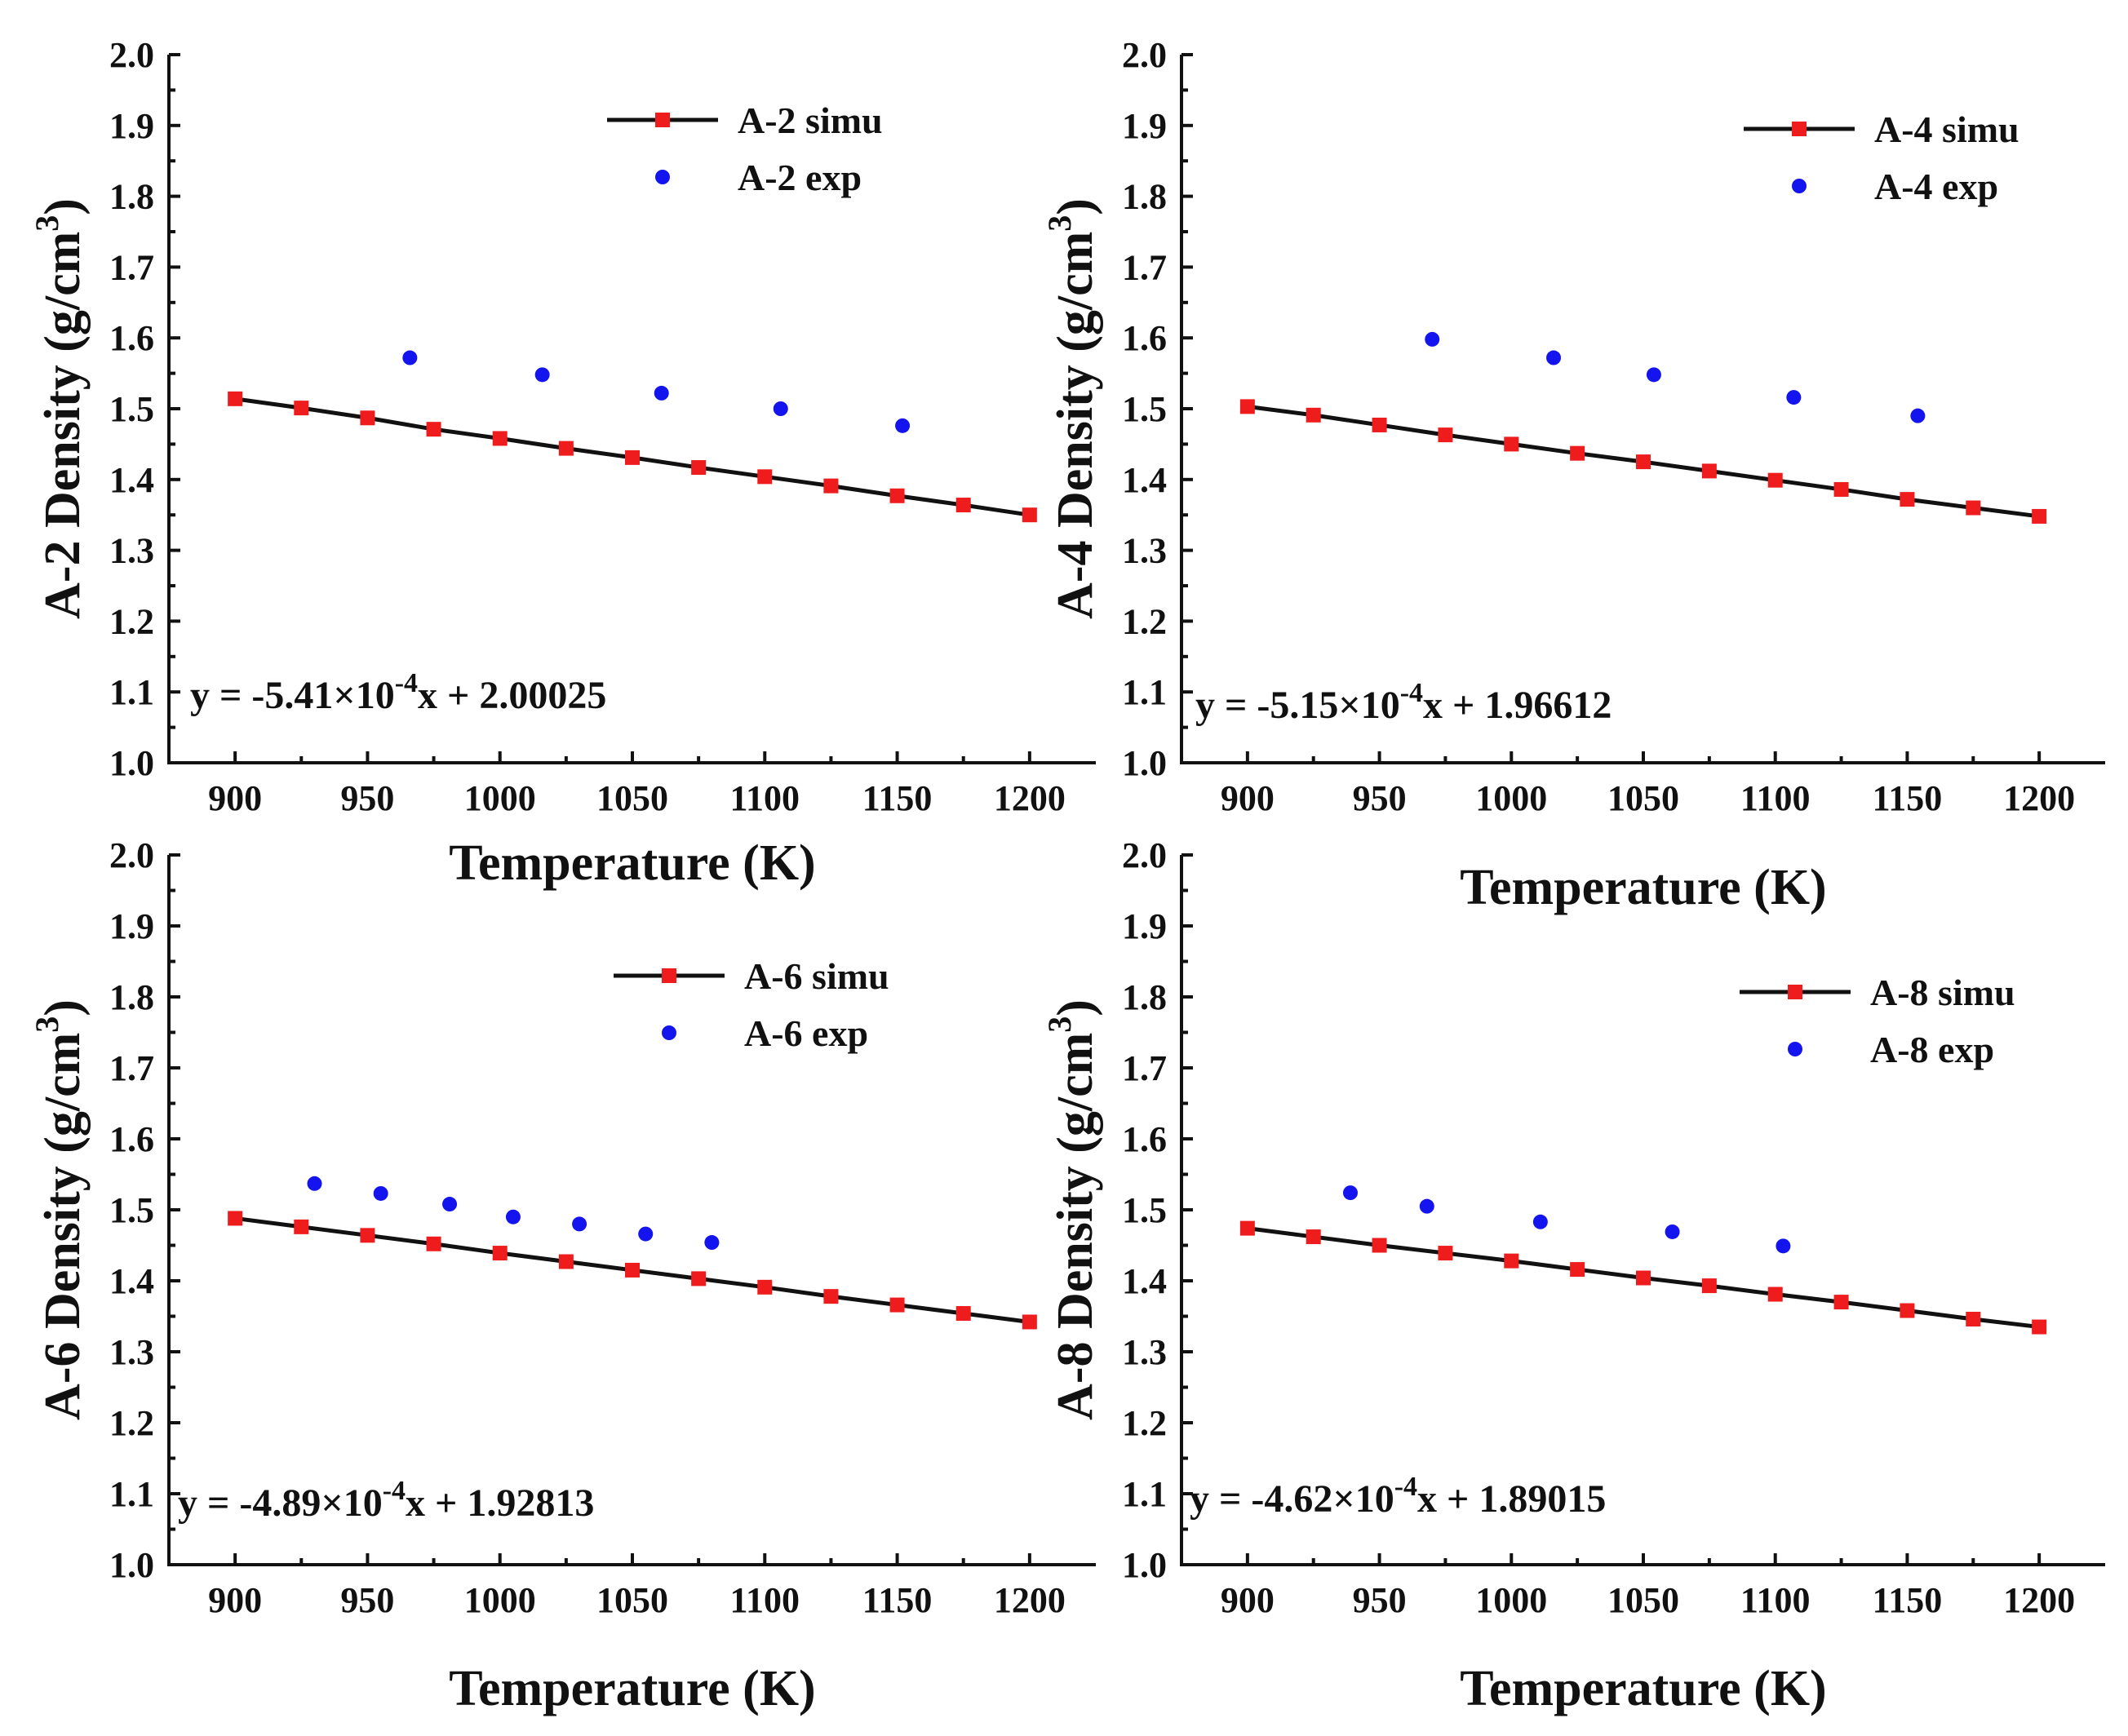 Image resolution: width=2128 pixels, height=1736 pixels. I want to click on legend-exp-label: A-6 exp, so click(806, 1033).